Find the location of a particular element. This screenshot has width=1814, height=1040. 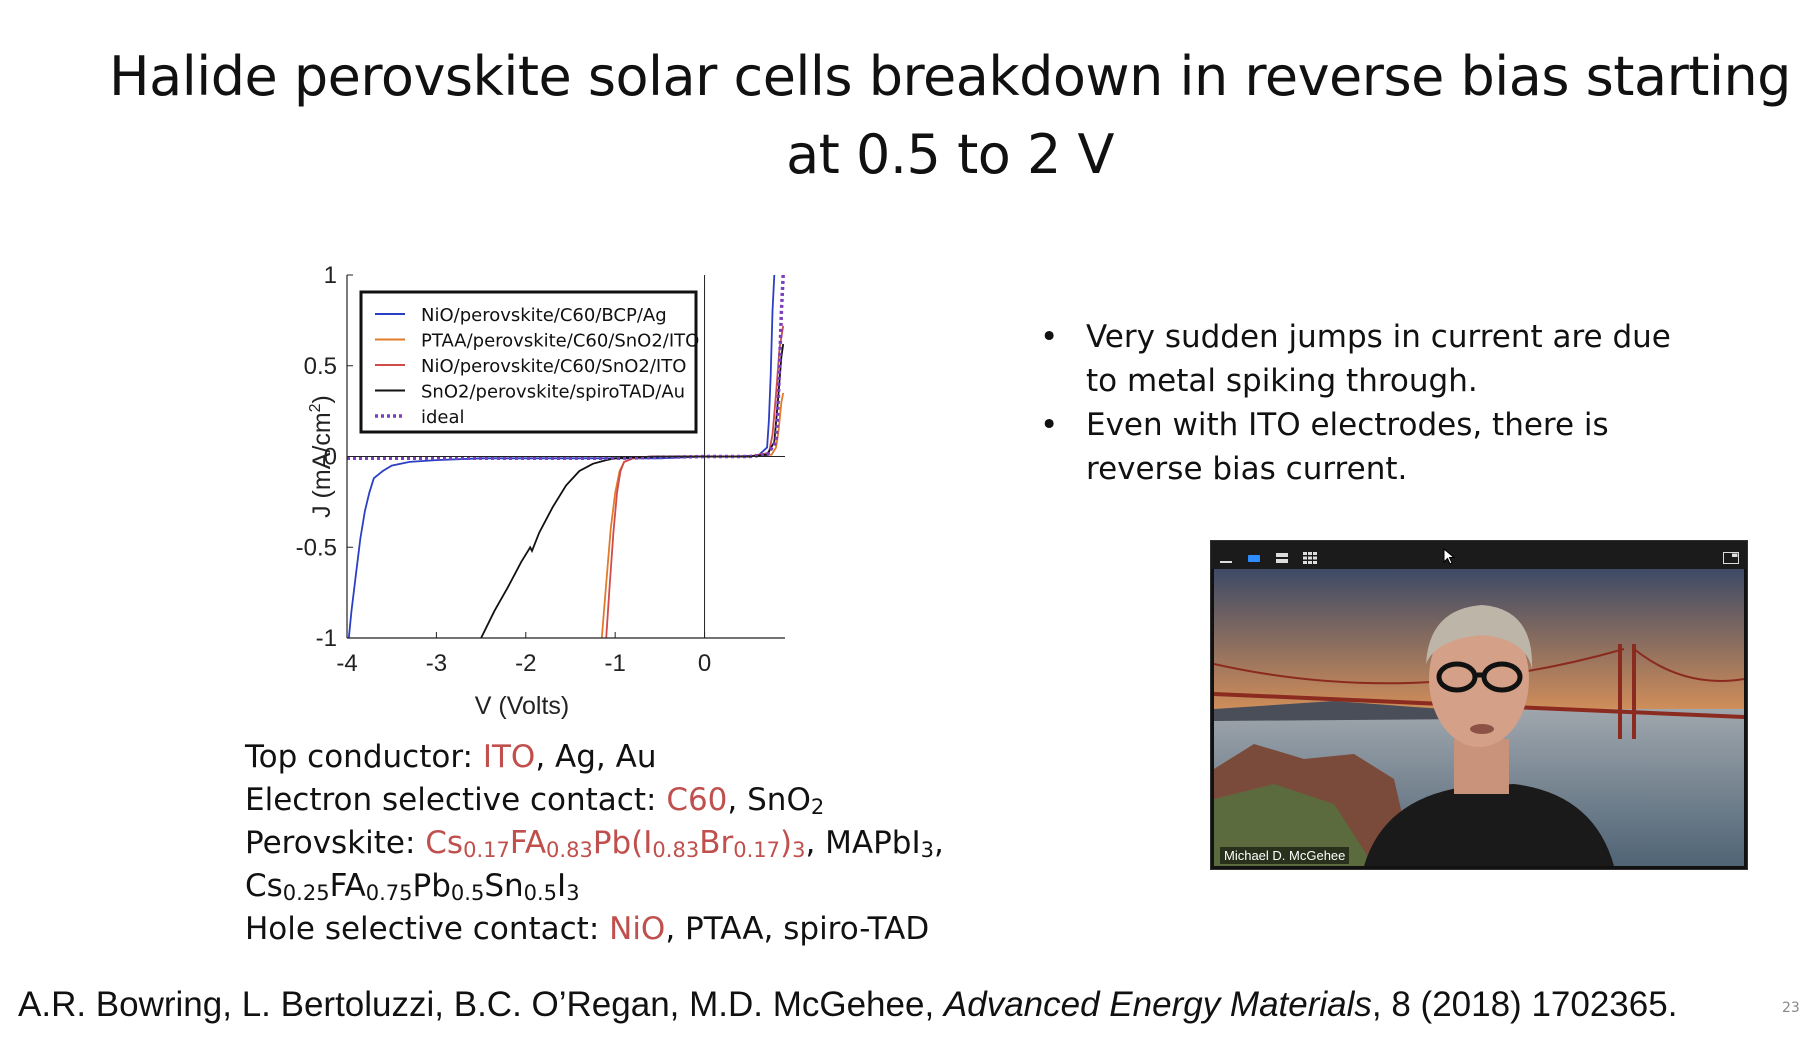

formula-part: Sn is located at coordinates (504, 886).